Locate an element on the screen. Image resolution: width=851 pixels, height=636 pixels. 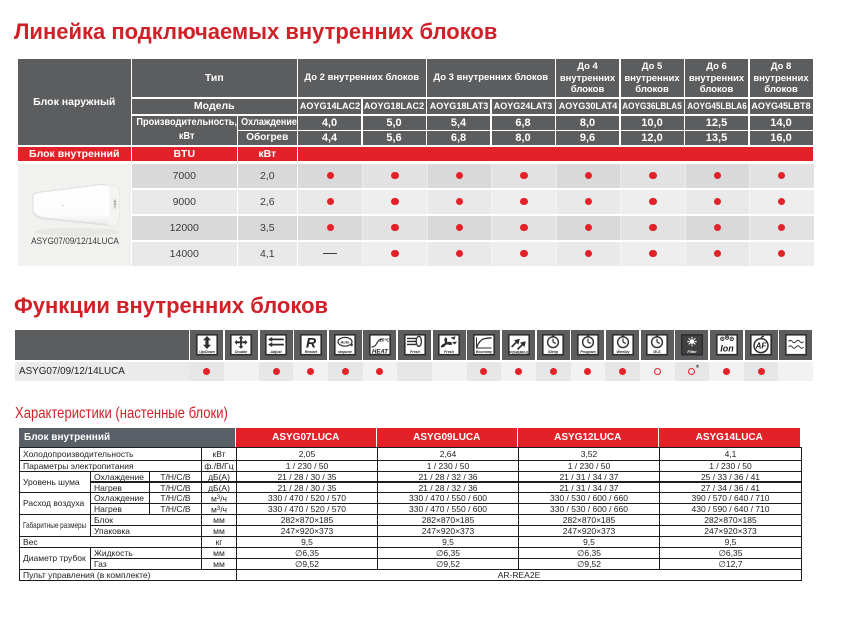
svg-text: Economy is located at coordinates (484, 352).